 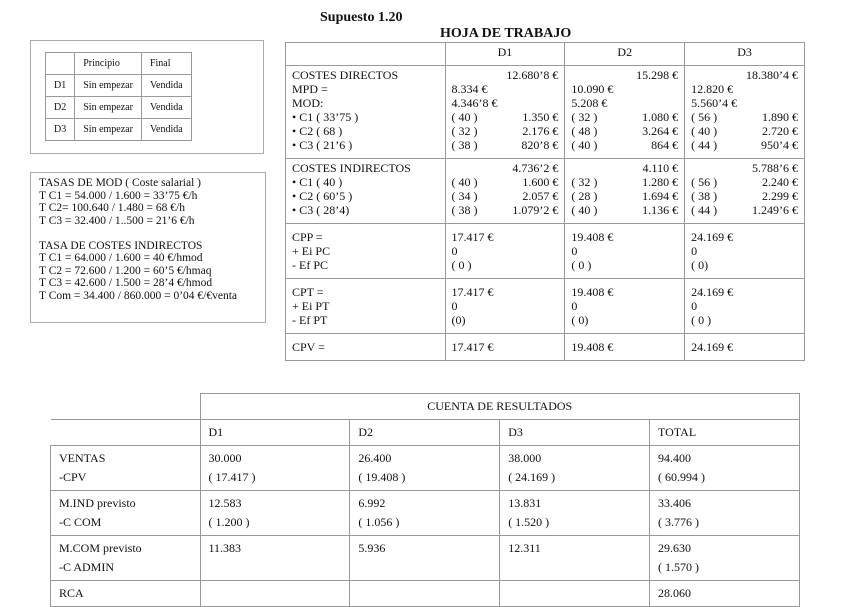 What do you see at coordinates (505, 54) in the screenshot?
I see `column-header: D1` at bounding box center [505, 54].